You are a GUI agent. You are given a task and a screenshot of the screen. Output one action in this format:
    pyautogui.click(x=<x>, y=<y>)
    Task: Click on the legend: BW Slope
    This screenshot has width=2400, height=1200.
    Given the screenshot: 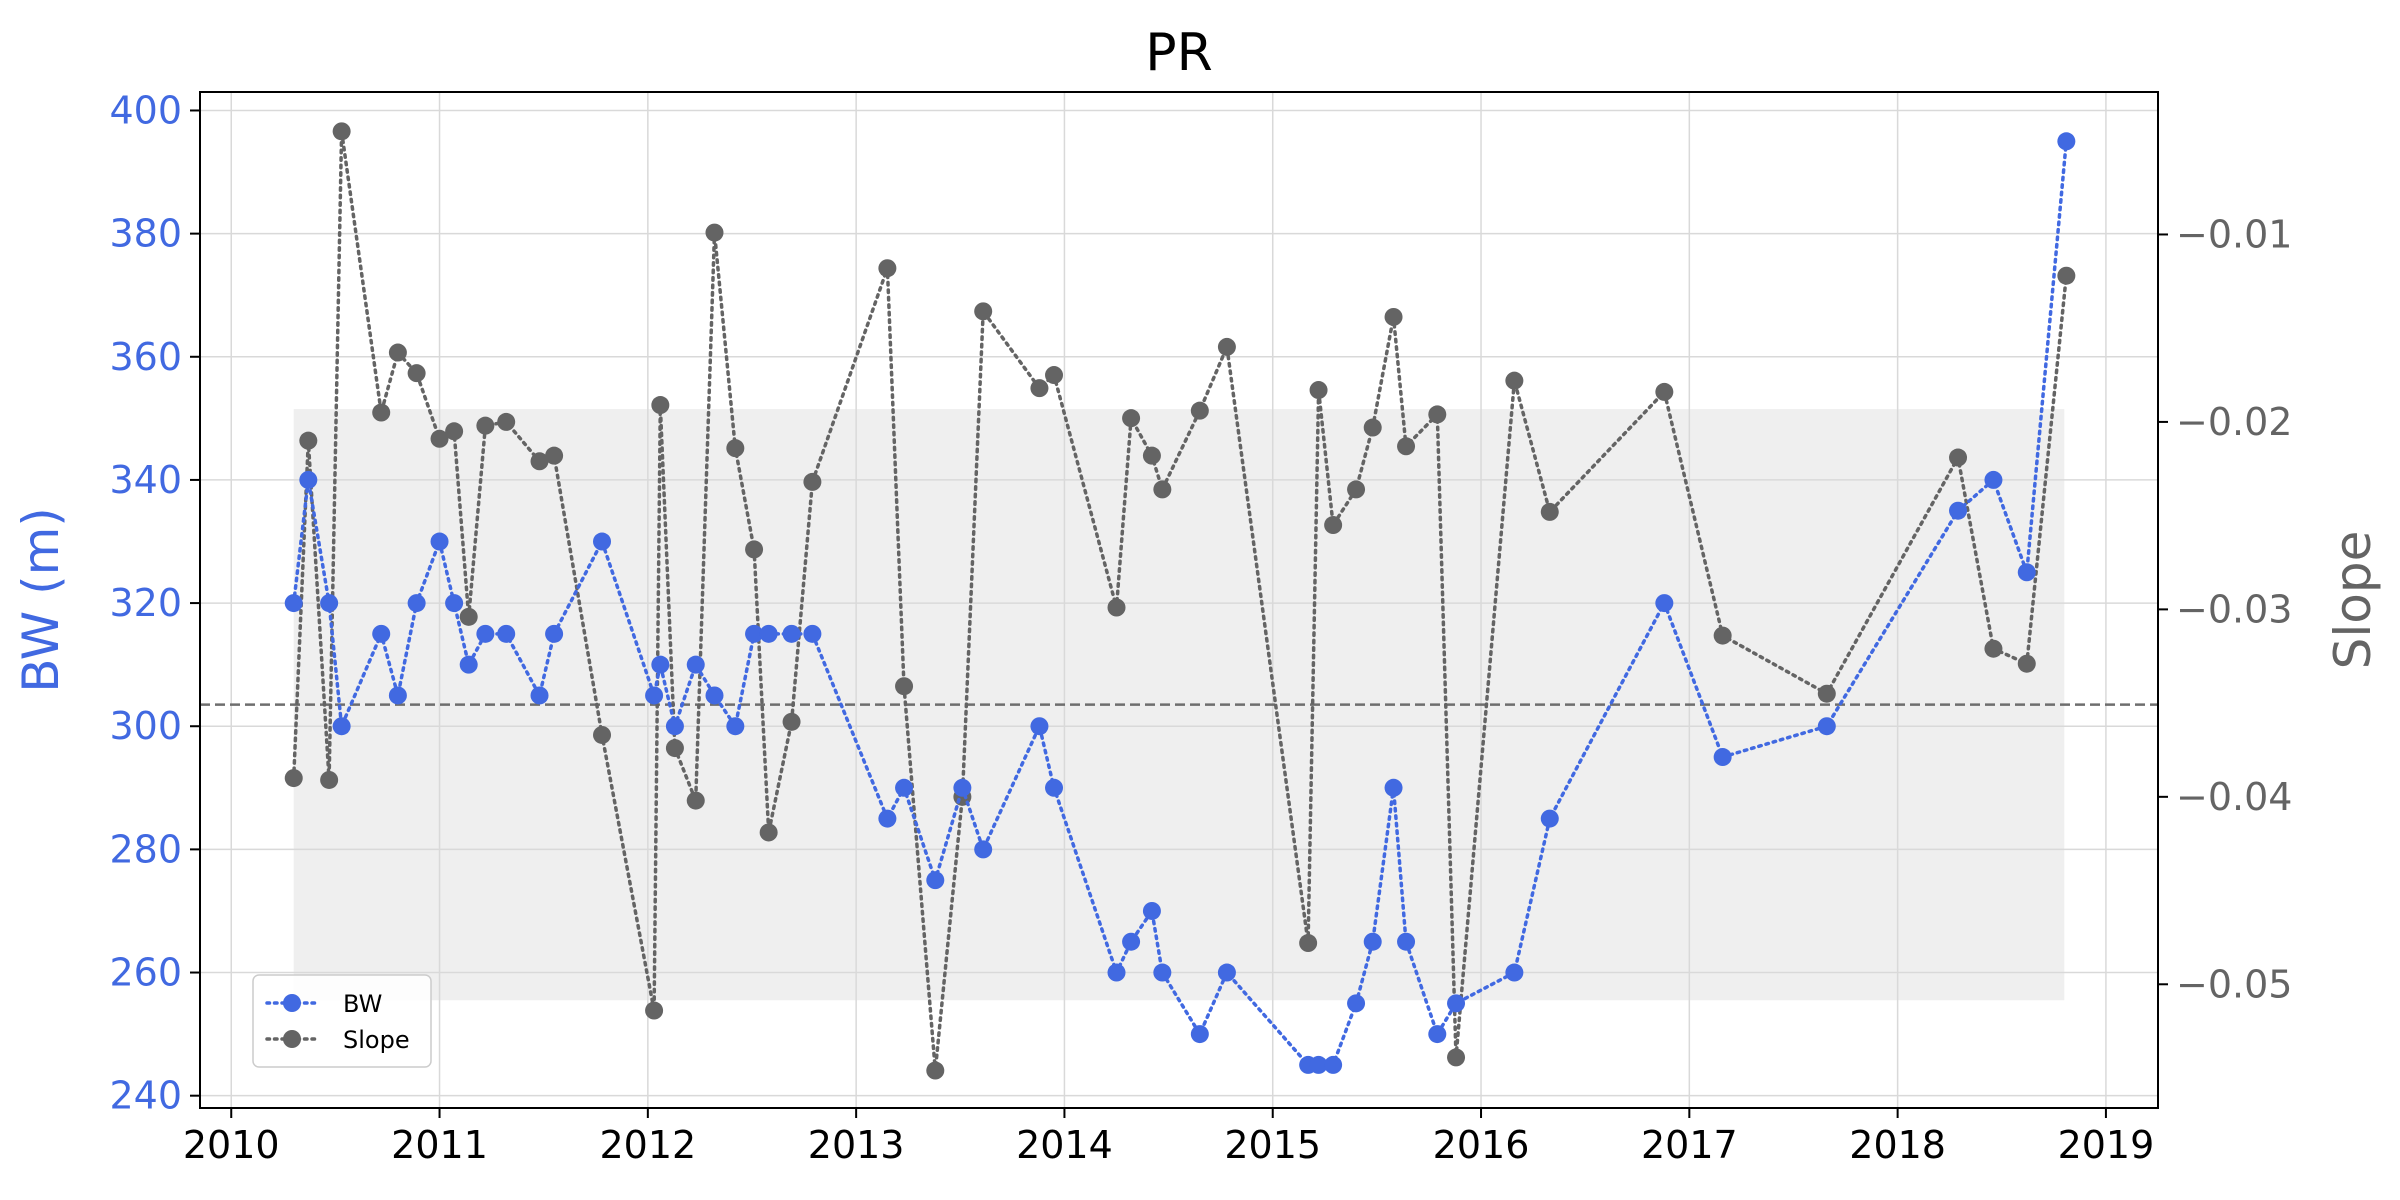 What is the action you would take?
    pyautogui.click(x=342, y=1021)
    